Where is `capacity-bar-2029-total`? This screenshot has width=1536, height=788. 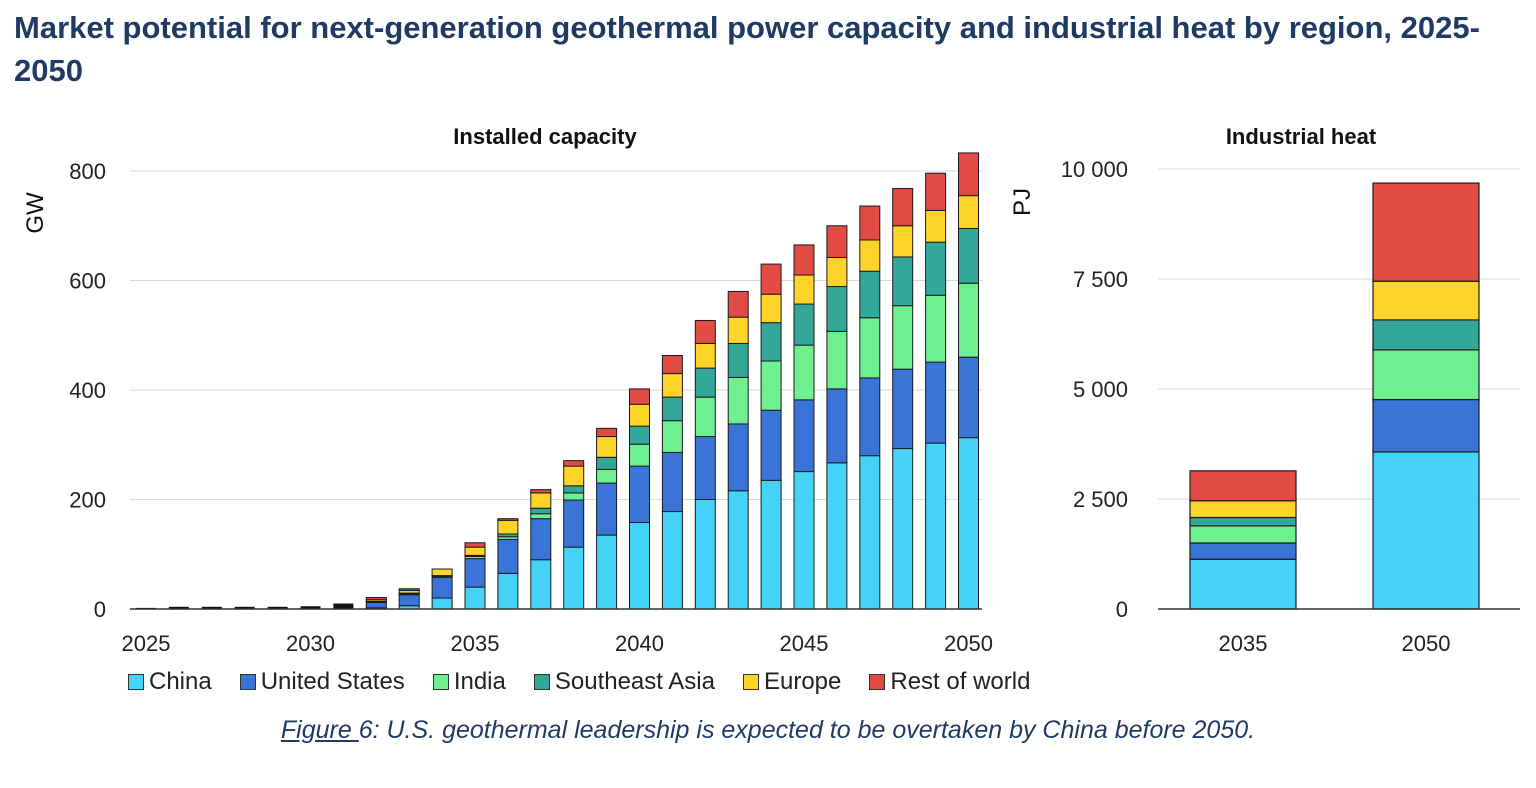
capacity-bar-2029-total is located at coordinates (277, 607).